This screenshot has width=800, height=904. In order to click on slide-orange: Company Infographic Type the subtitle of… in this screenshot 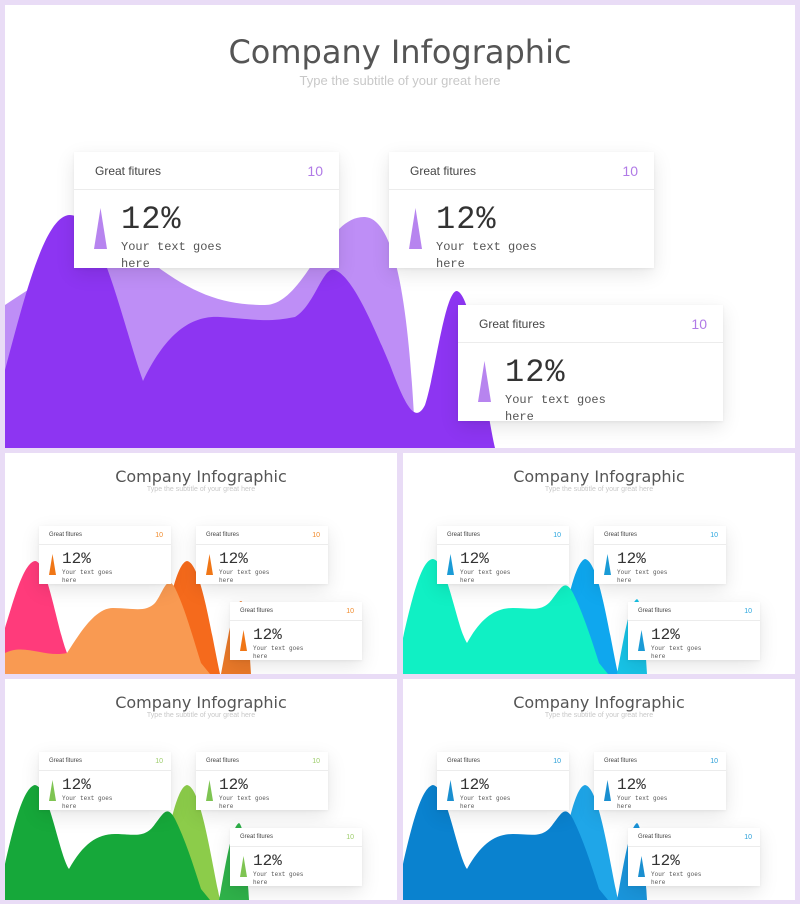, I will do `click(201, 563)`.